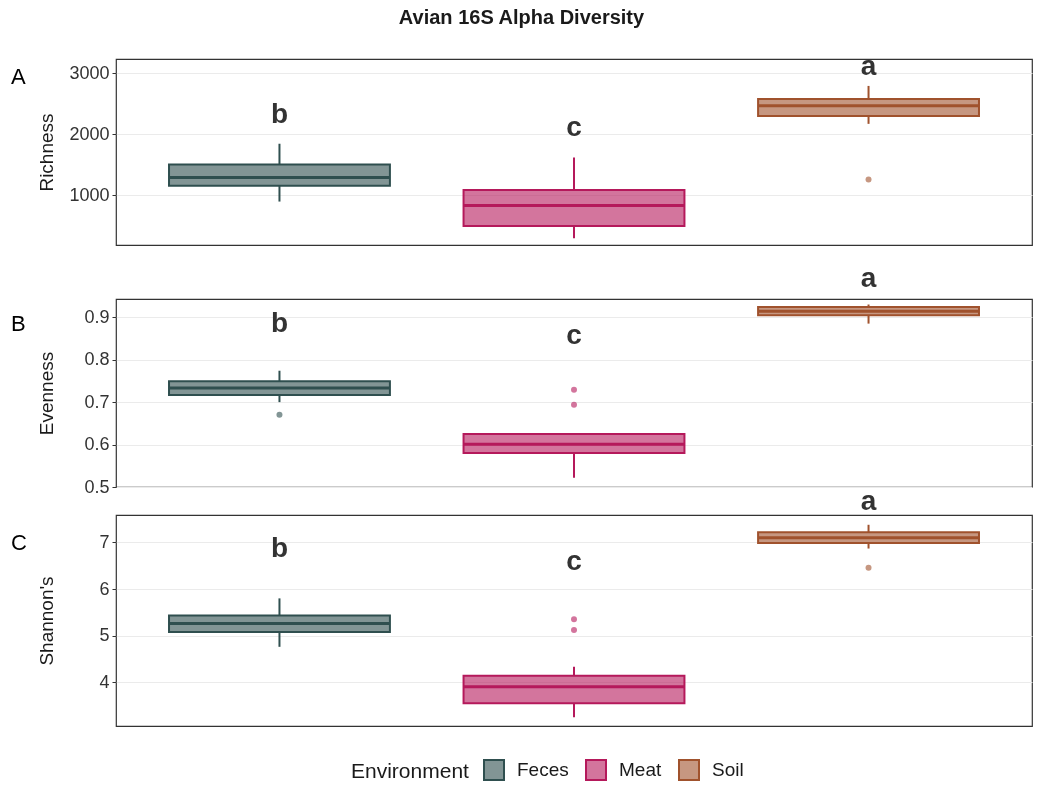 The width and height of the screenshot is (1045, 788). I want to click on y-tick-label: 0.8, so click(97, 359).